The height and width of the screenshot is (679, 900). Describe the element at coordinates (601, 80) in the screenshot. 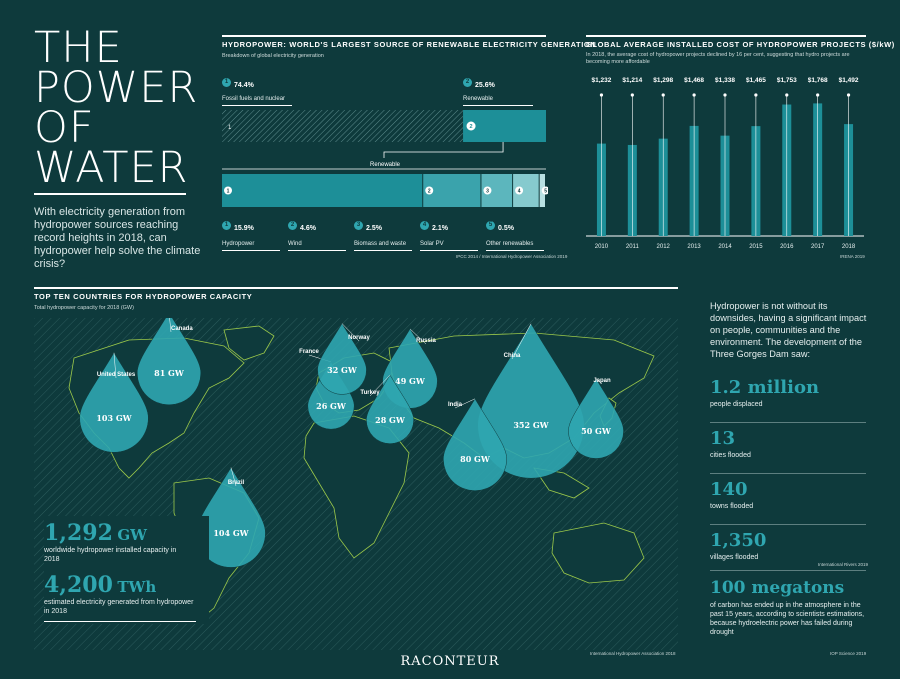

I see `cost-value-label: $1,232` at that location.